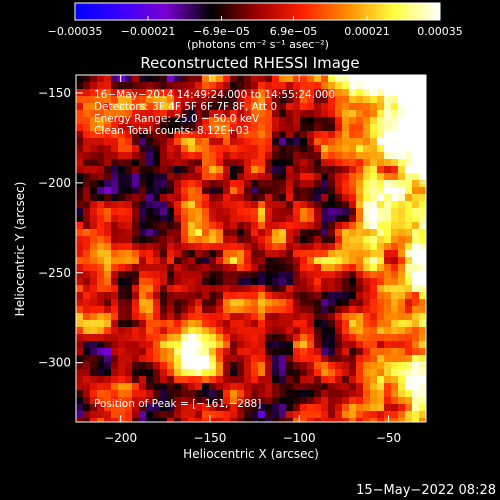 This screenshot has width=500, height=500. Describe the element at coordinates (54, 363) in the screenshot. I see `y-tick-label: −300` at that location.